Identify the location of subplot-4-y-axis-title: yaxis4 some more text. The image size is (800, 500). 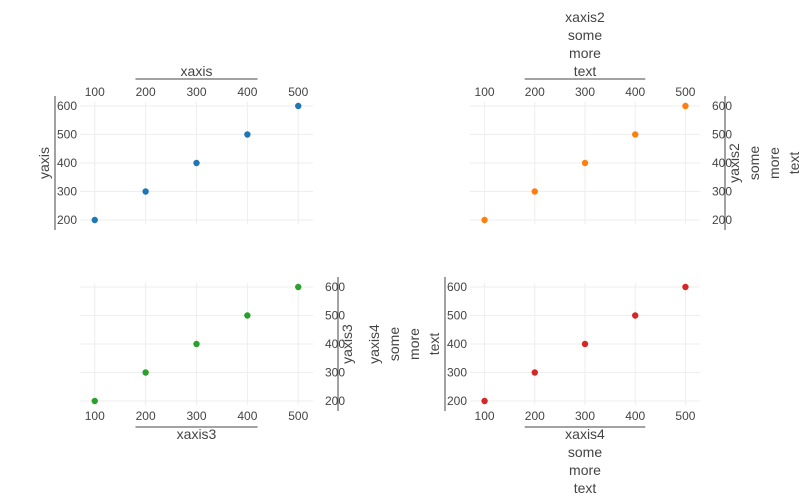
(404, 344).